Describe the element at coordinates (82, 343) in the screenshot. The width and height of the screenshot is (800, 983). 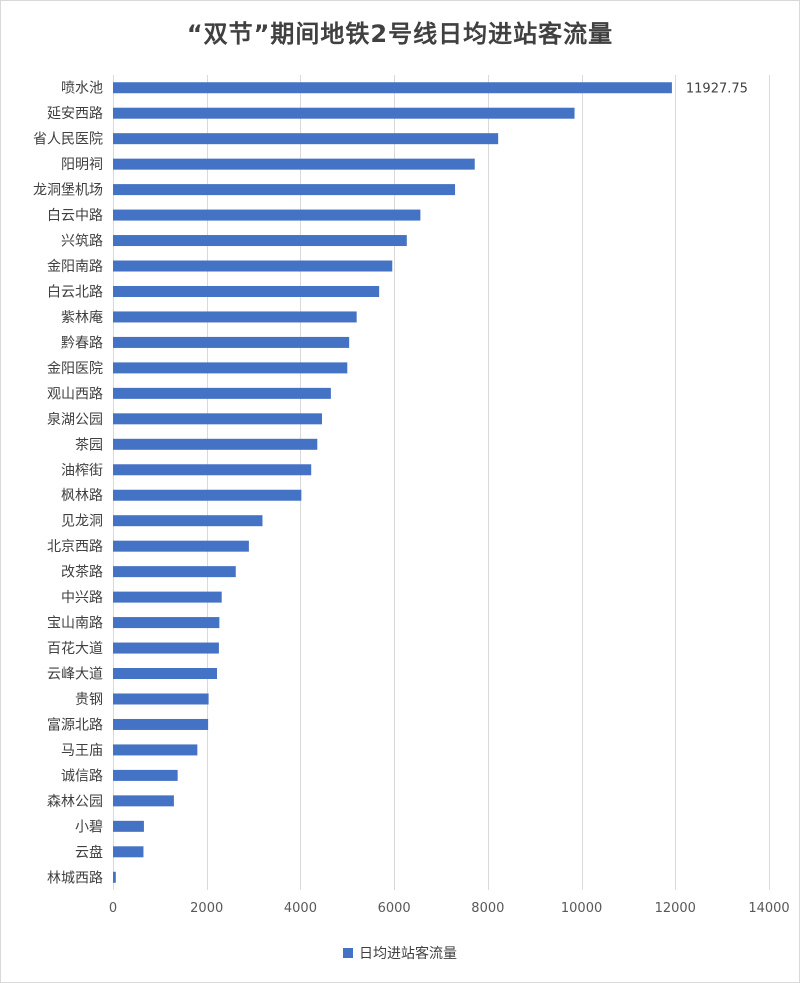
I see `category-label: 黔春路` at that location.